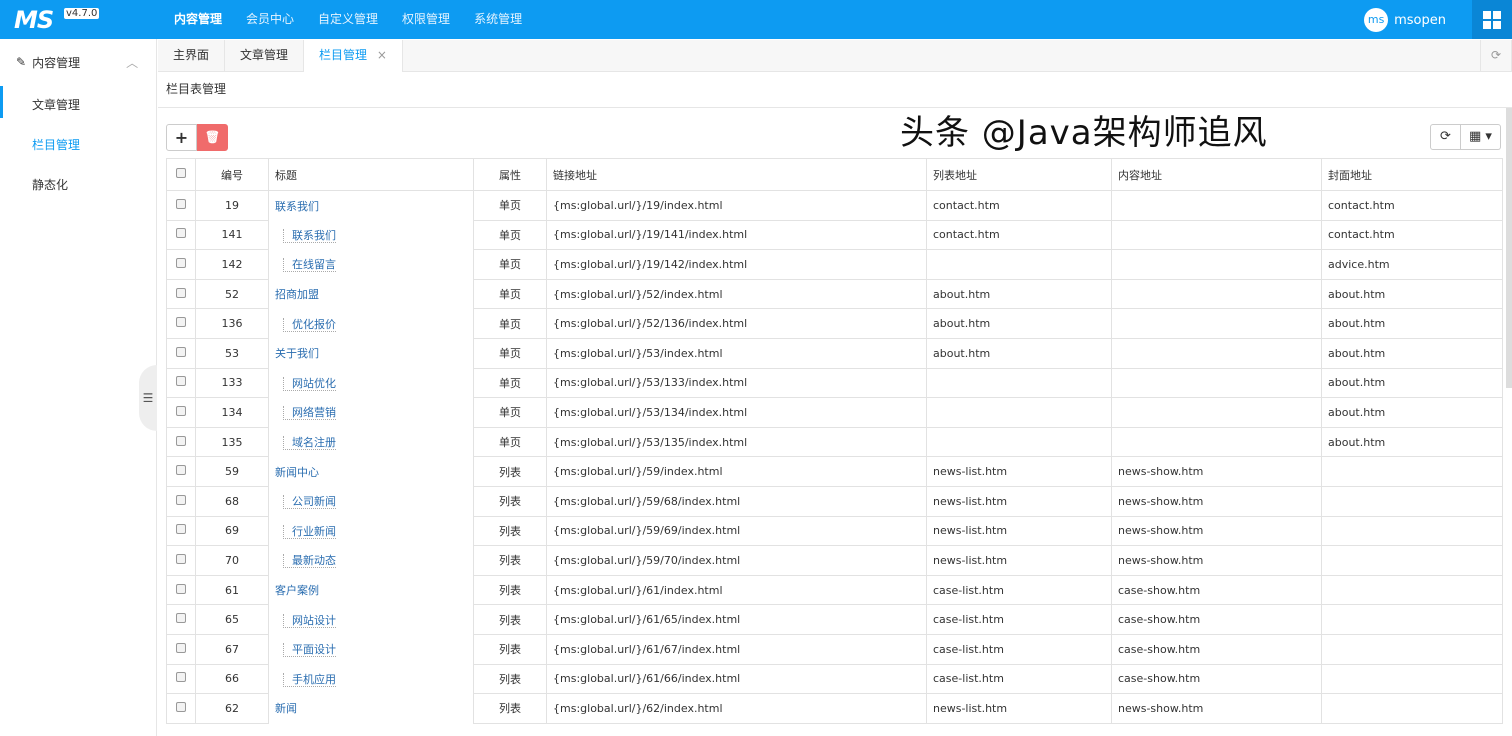  Describe the element at coordinates (1412, 649) in the screenshot. I see `cell-cover` at that location.